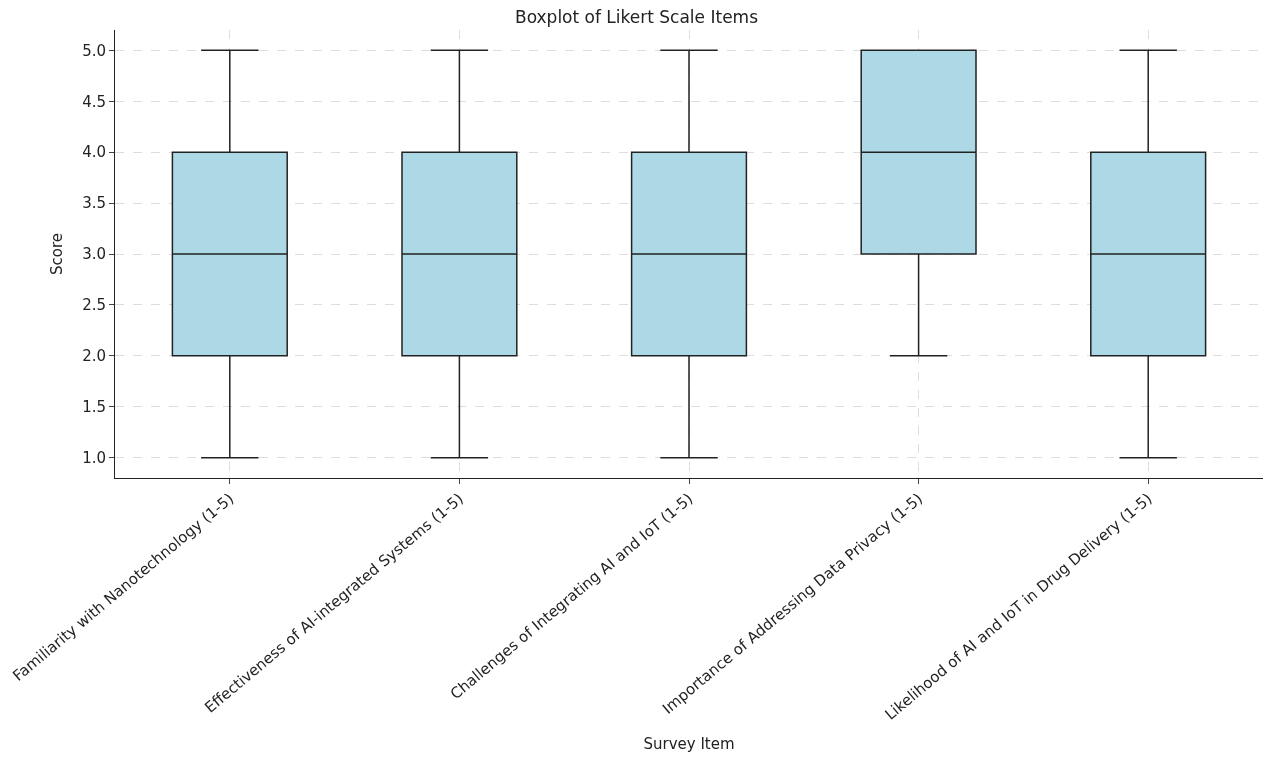 This screenshot has width=1273, height=759. What do you see at coordinates (57, 254) in the screenshot?
I see `y-axis-title: Score` at bounding box center [57, 254].